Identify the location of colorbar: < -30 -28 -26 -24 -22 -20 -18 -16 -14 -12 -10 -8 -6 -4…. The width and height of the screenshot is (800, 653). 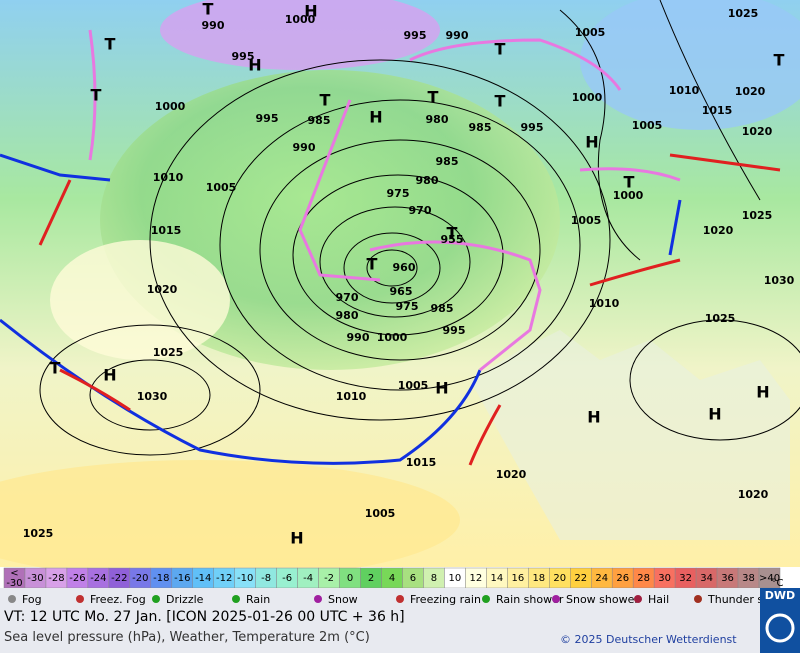
(393, 578).